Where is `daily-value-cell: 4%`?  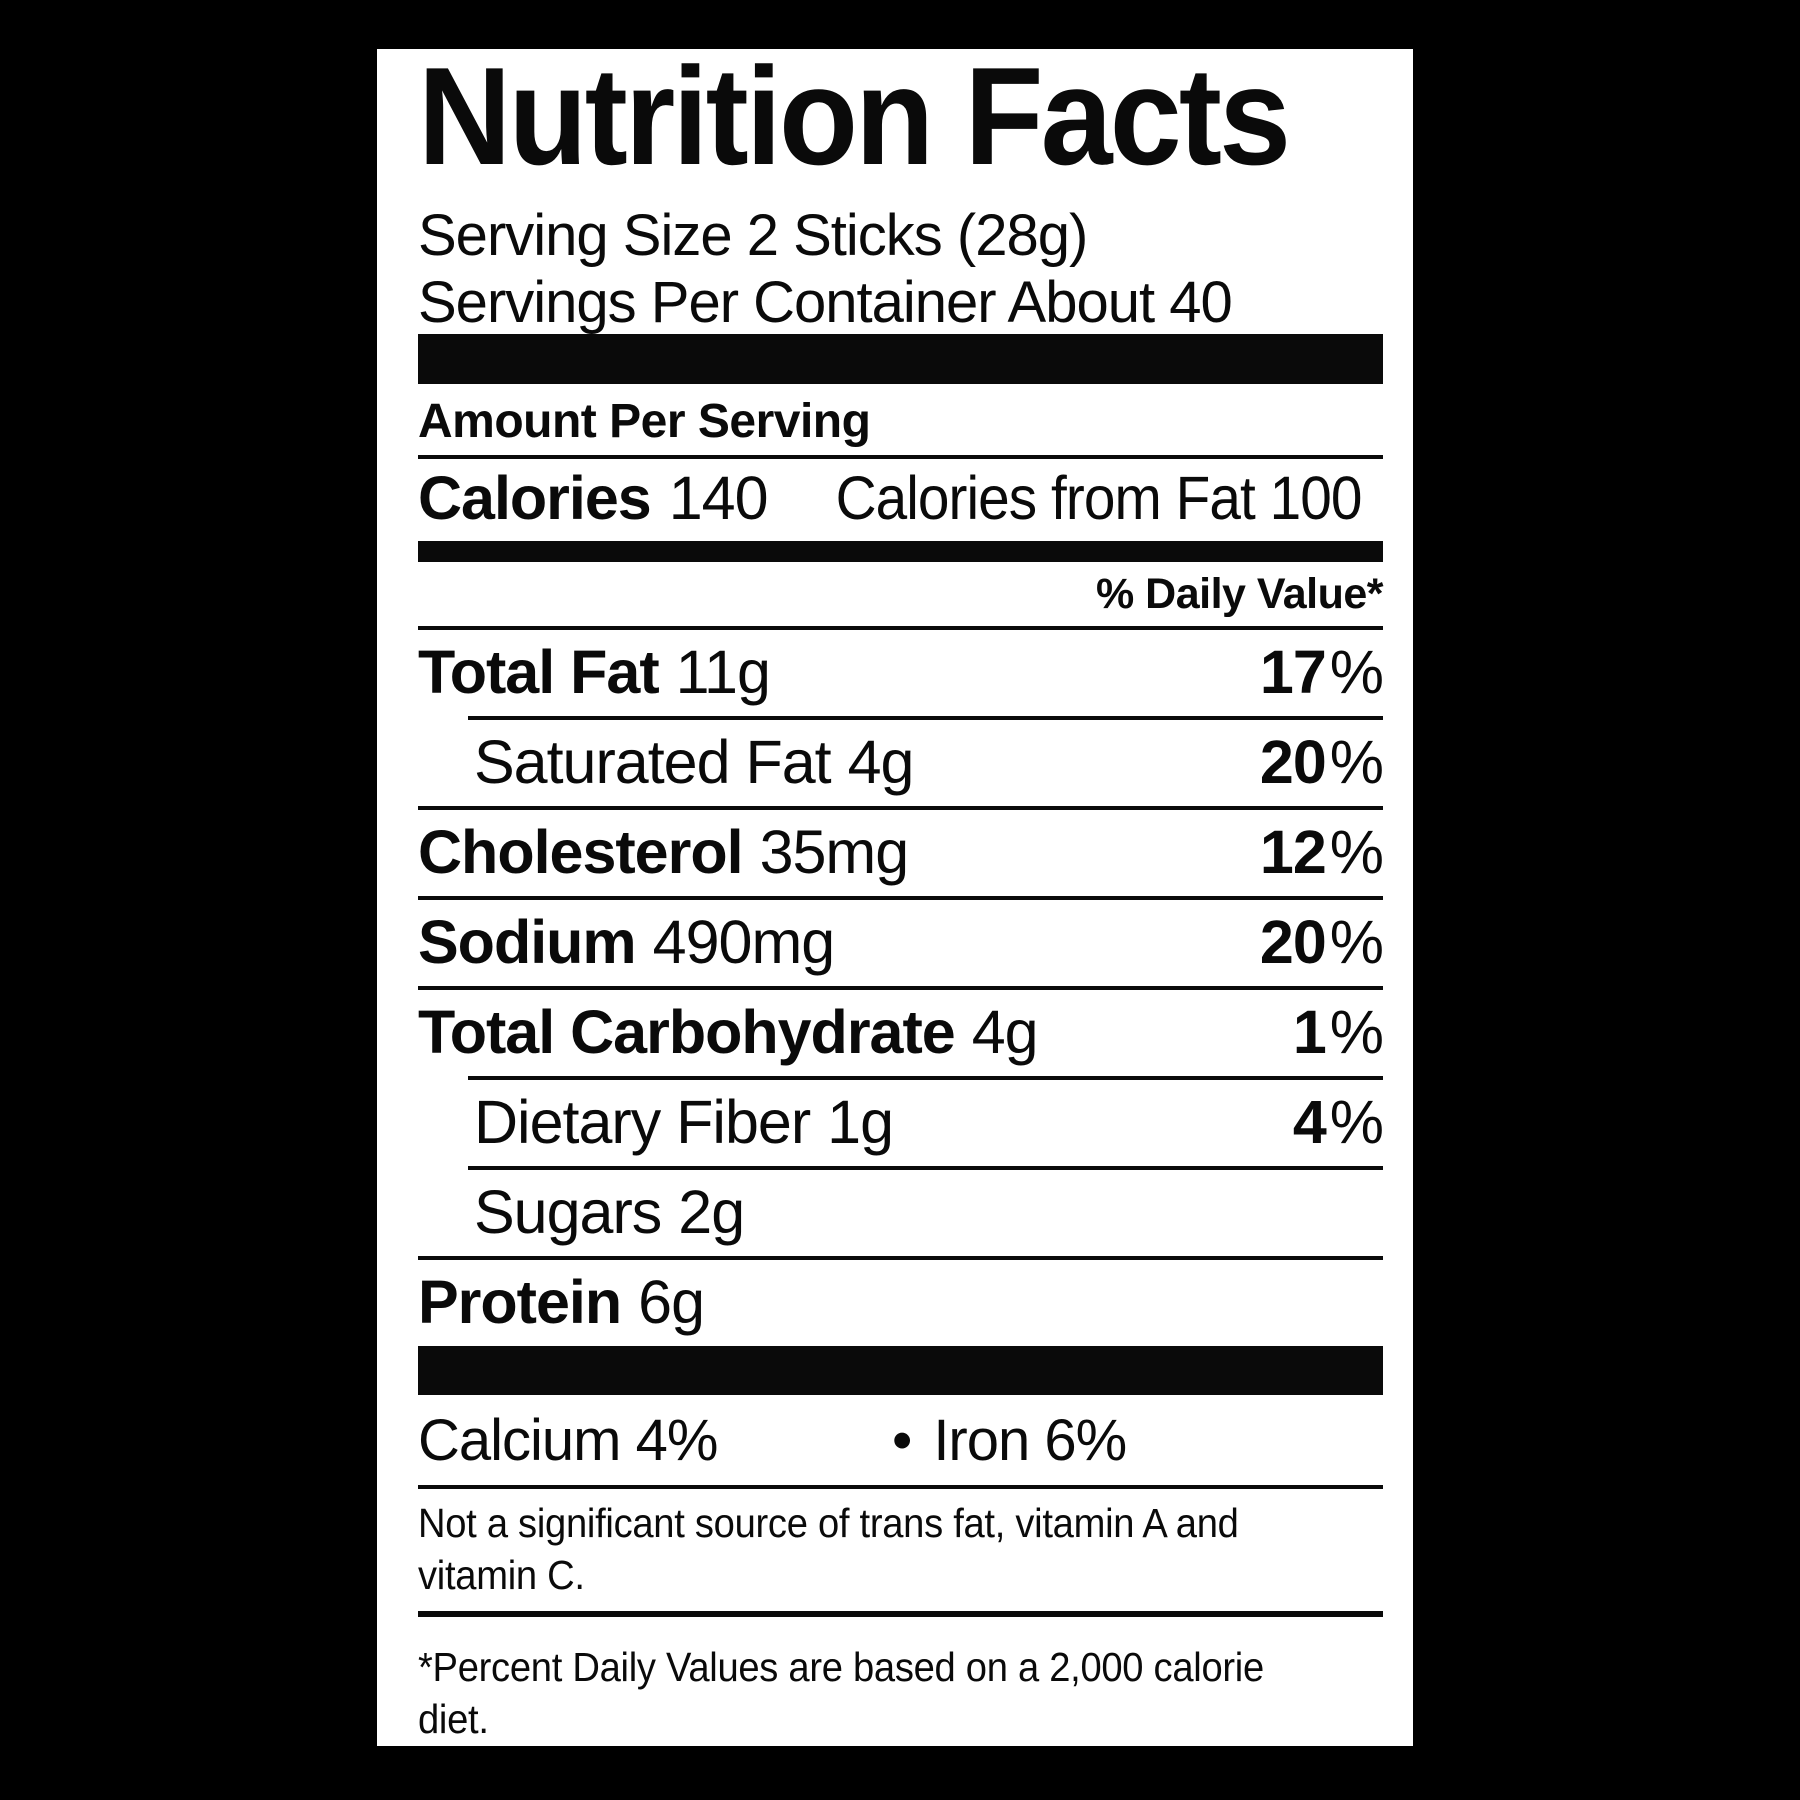 daily-value-cell: 4% is located at coordinates (1338, 1122).